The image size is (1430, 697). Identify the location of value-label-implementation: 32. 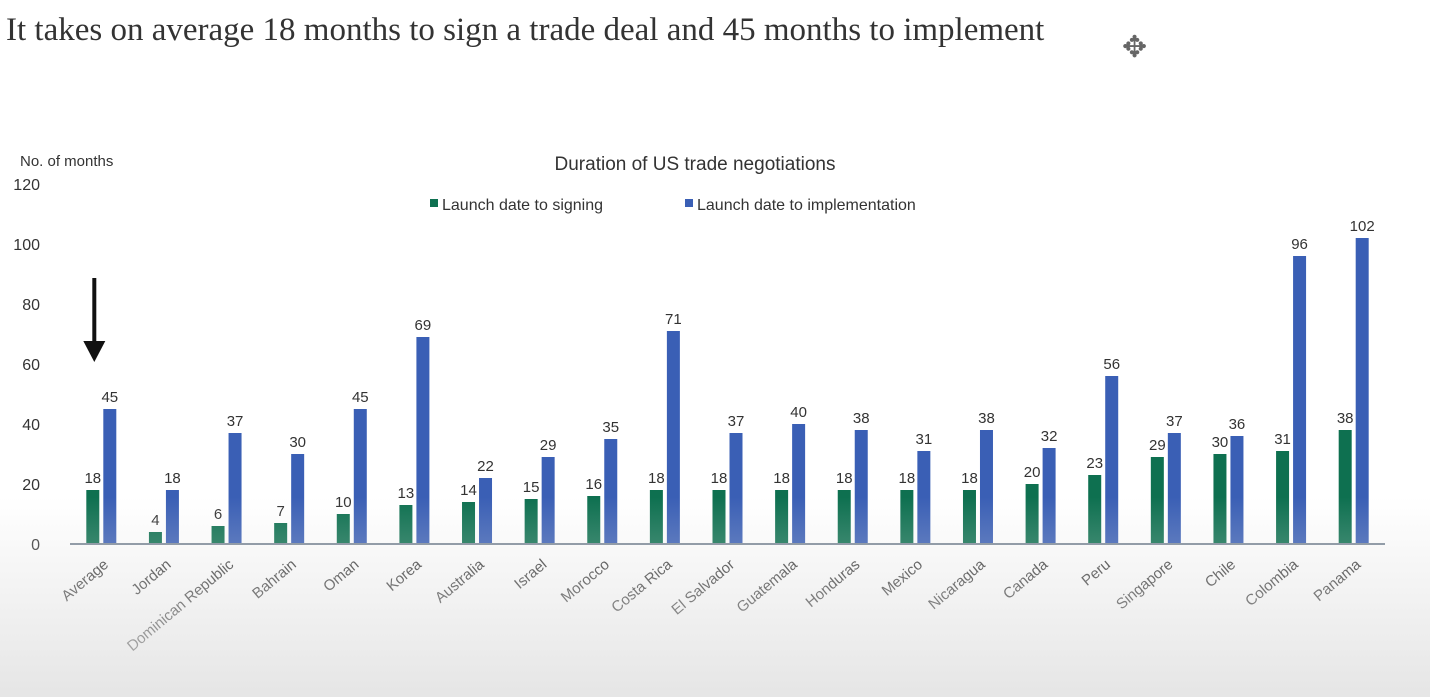
(1049, 436).